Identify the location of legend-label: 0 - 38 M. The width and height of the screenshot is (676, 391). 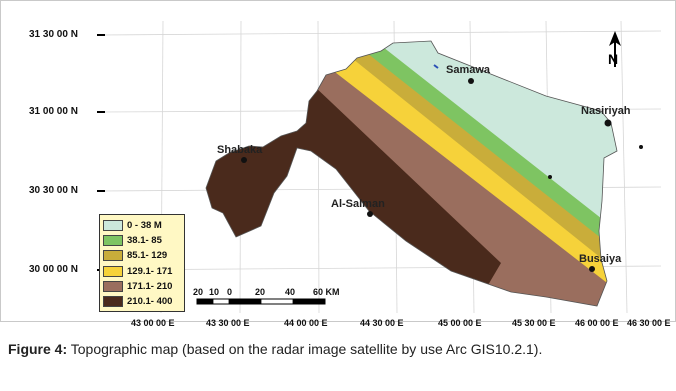
(144, 226).